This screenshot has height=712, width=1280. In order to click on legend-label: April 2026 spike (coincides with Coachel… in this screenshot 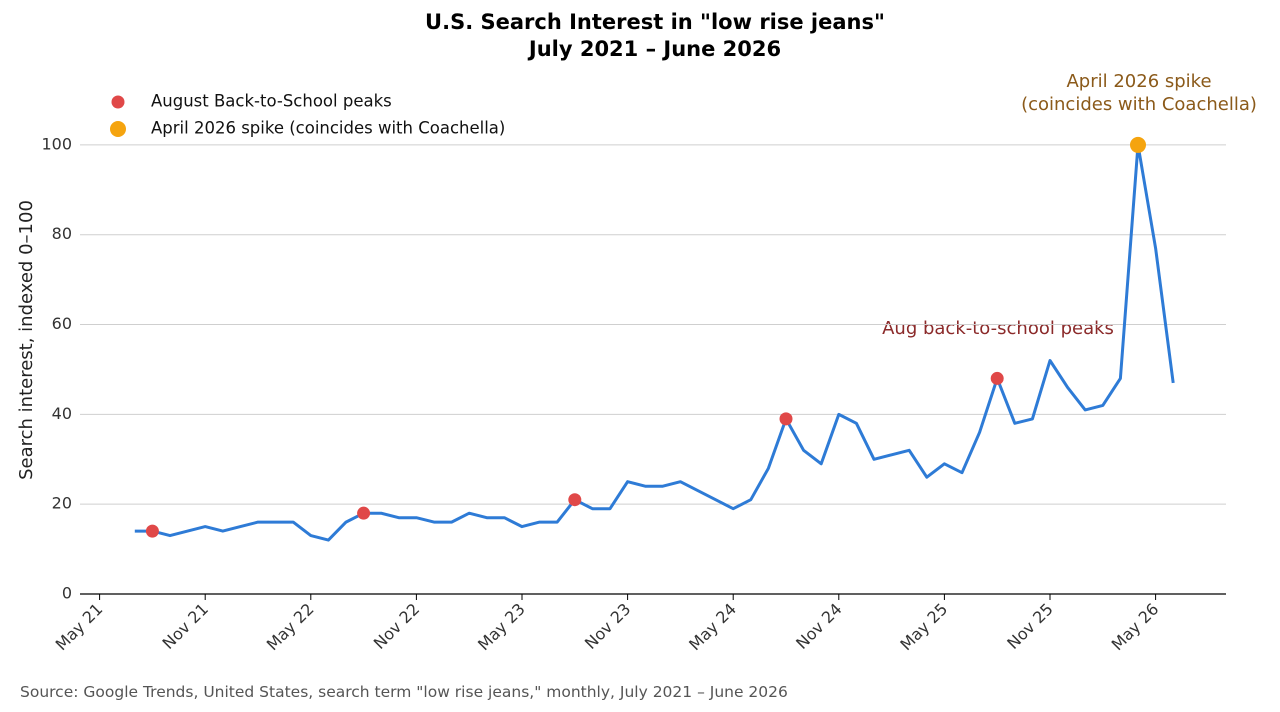, I will do `click(328, 128)`.